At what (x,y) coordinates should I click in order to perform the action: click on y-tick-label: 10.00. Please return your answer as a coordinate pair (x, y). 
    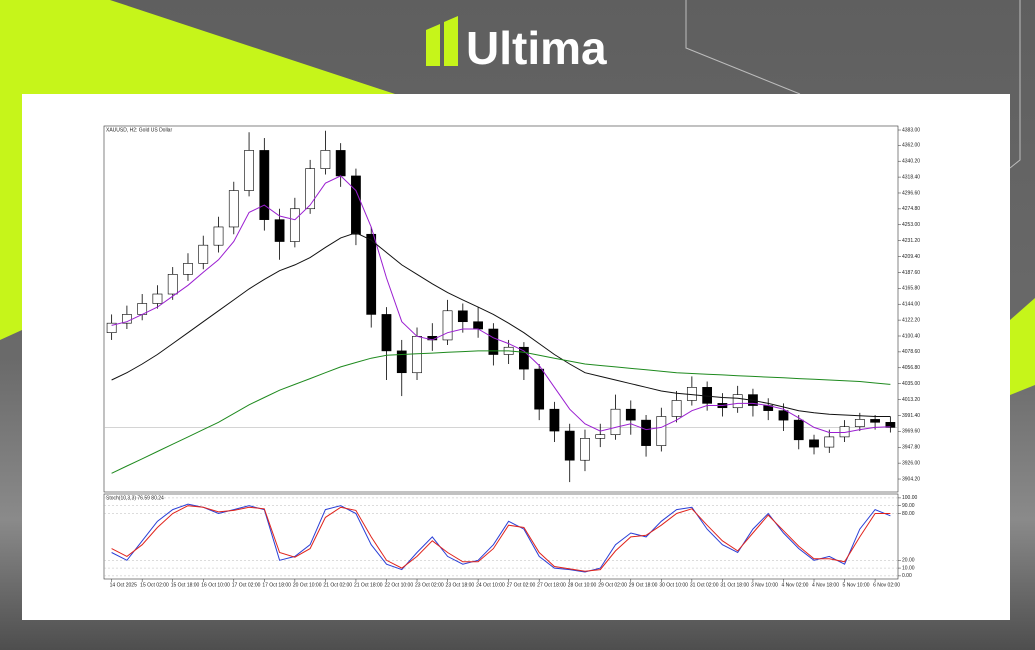
    Looking at the image, I should click on (908, 568).